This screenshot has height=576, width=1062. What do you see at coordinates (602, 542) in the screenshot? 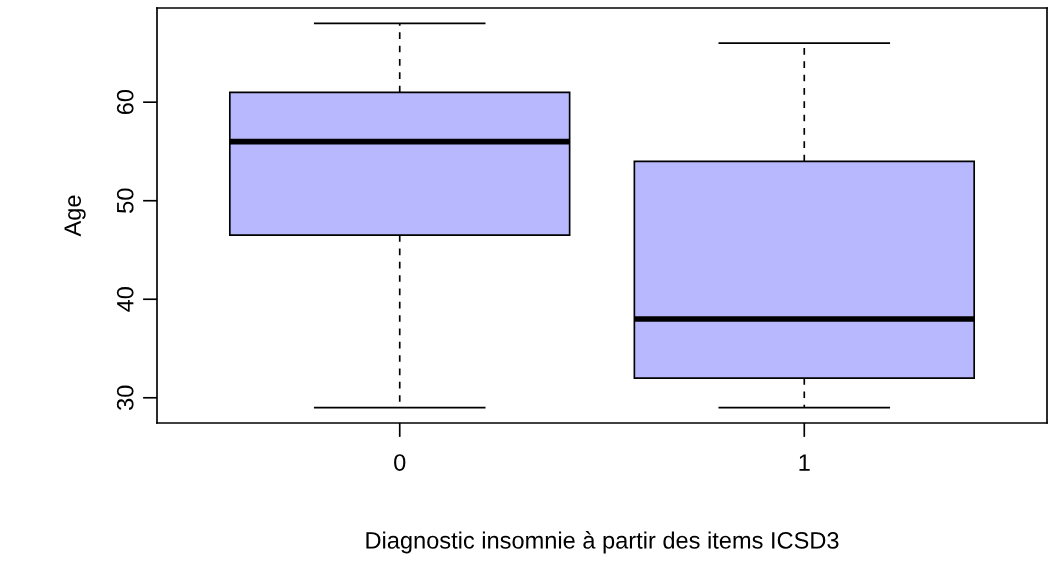
I see `x-axis-title: Diagnostic insomnie à partir des items ICSD3` at bounding box center [602, 542].